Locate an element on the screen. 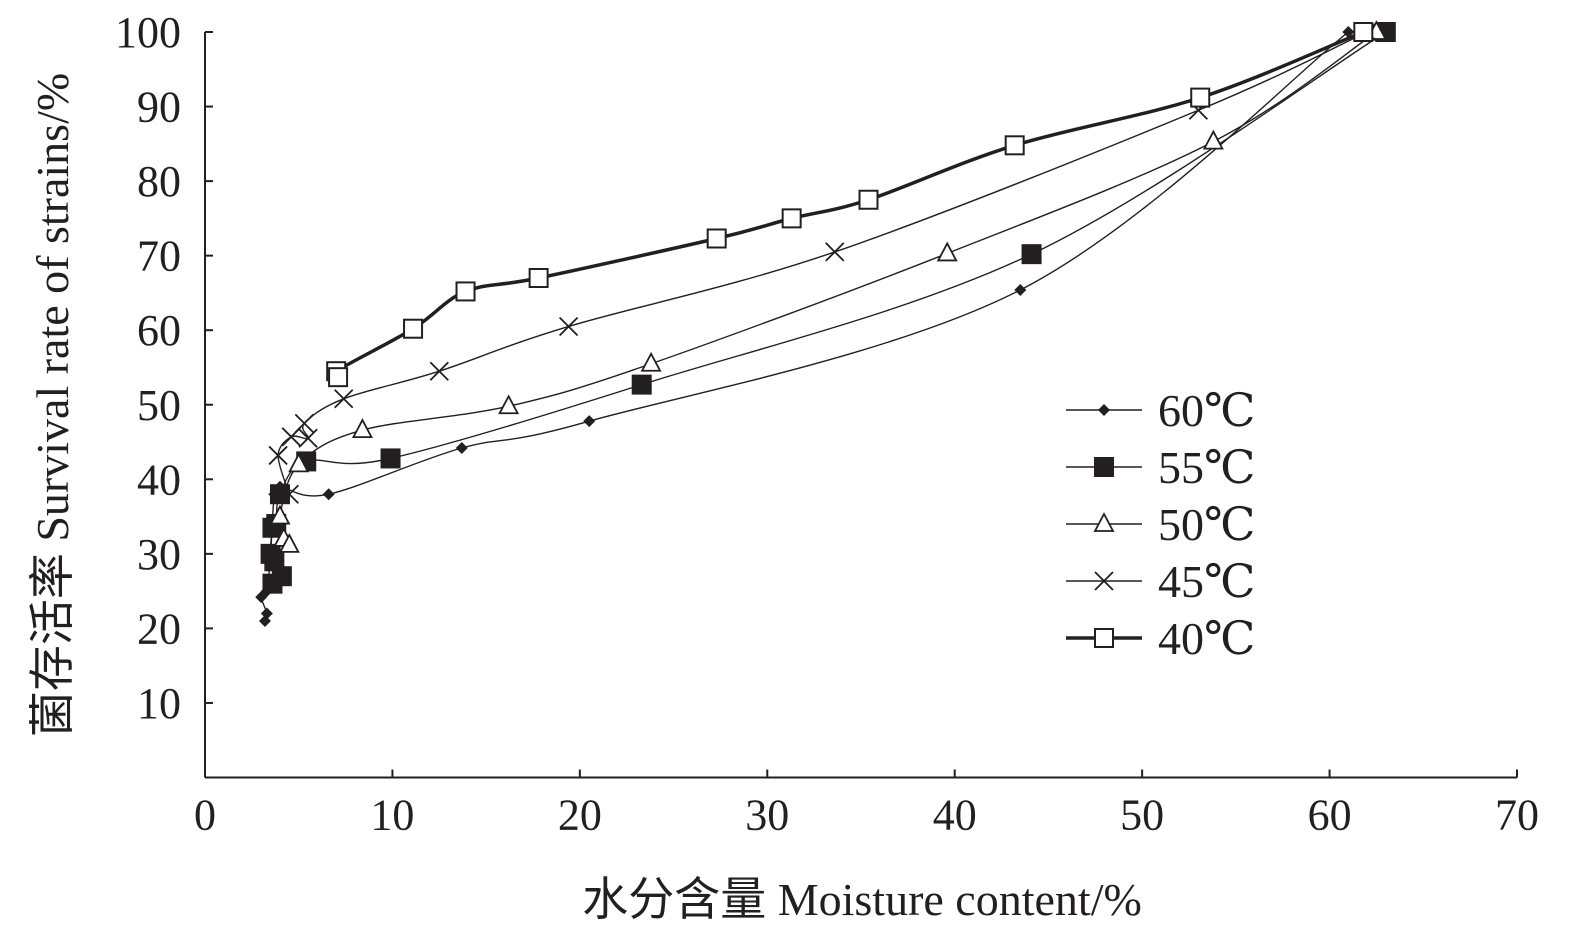 The image size is (1575, 936). y-tick-label: 70 is located at coordinates (159, 256).